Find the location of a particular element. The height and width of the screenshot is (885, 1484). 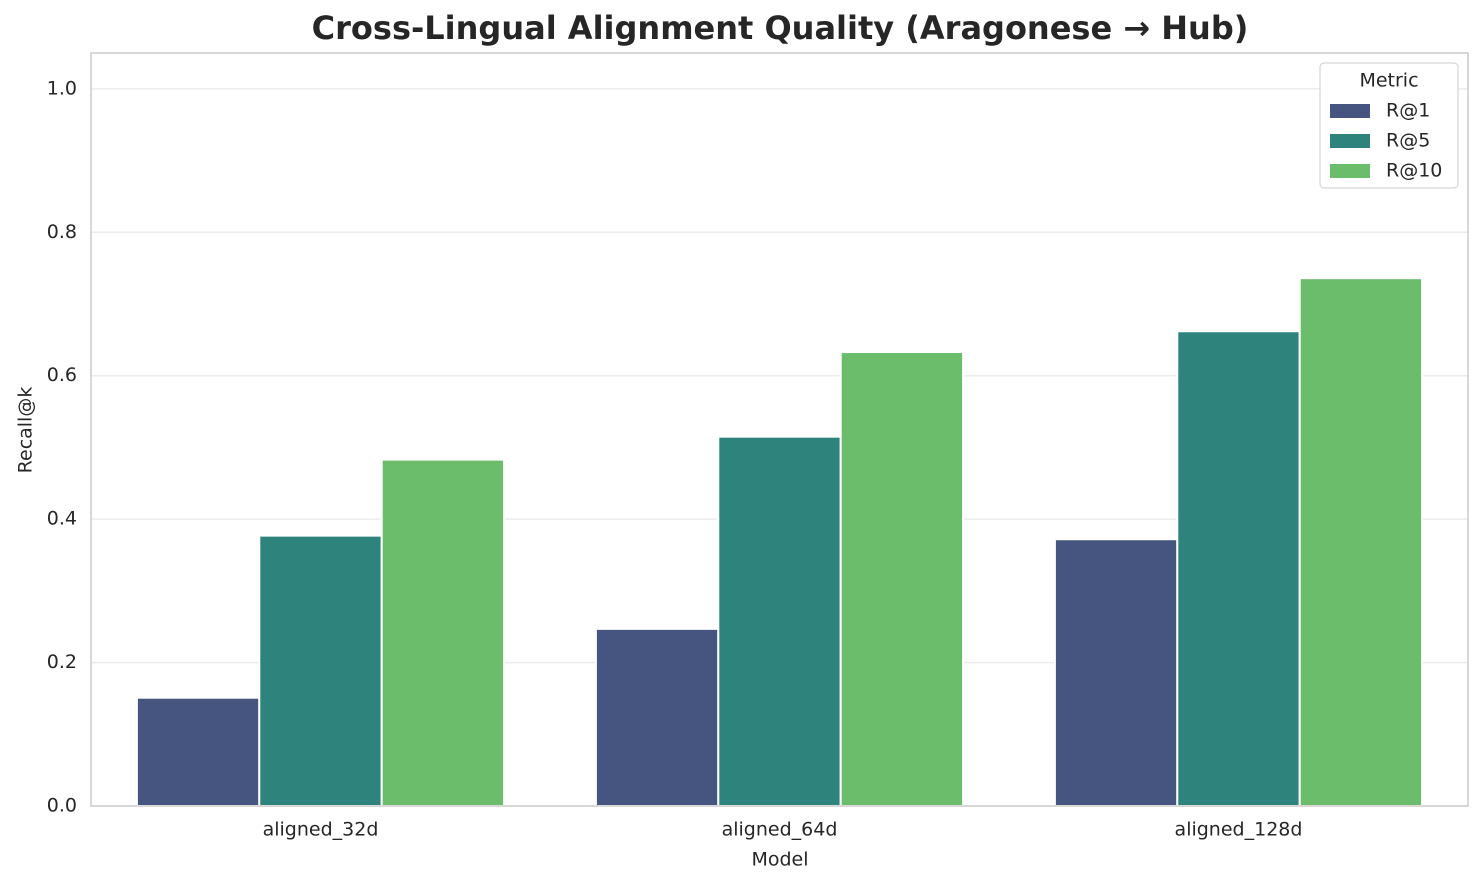

legend-title: Metric is located at coordinates (1388, 81).